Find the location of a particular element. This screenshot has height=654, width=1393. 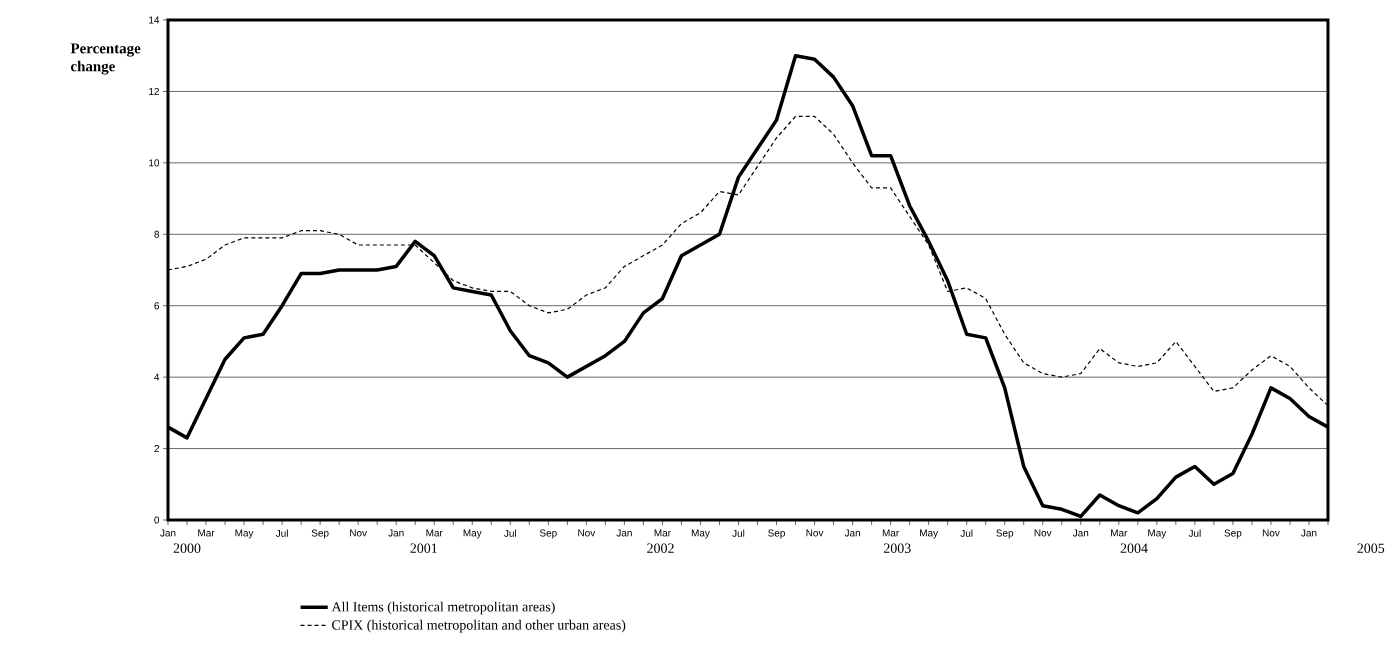

y-tick-label: 6 is located at coordinates (157, 306).